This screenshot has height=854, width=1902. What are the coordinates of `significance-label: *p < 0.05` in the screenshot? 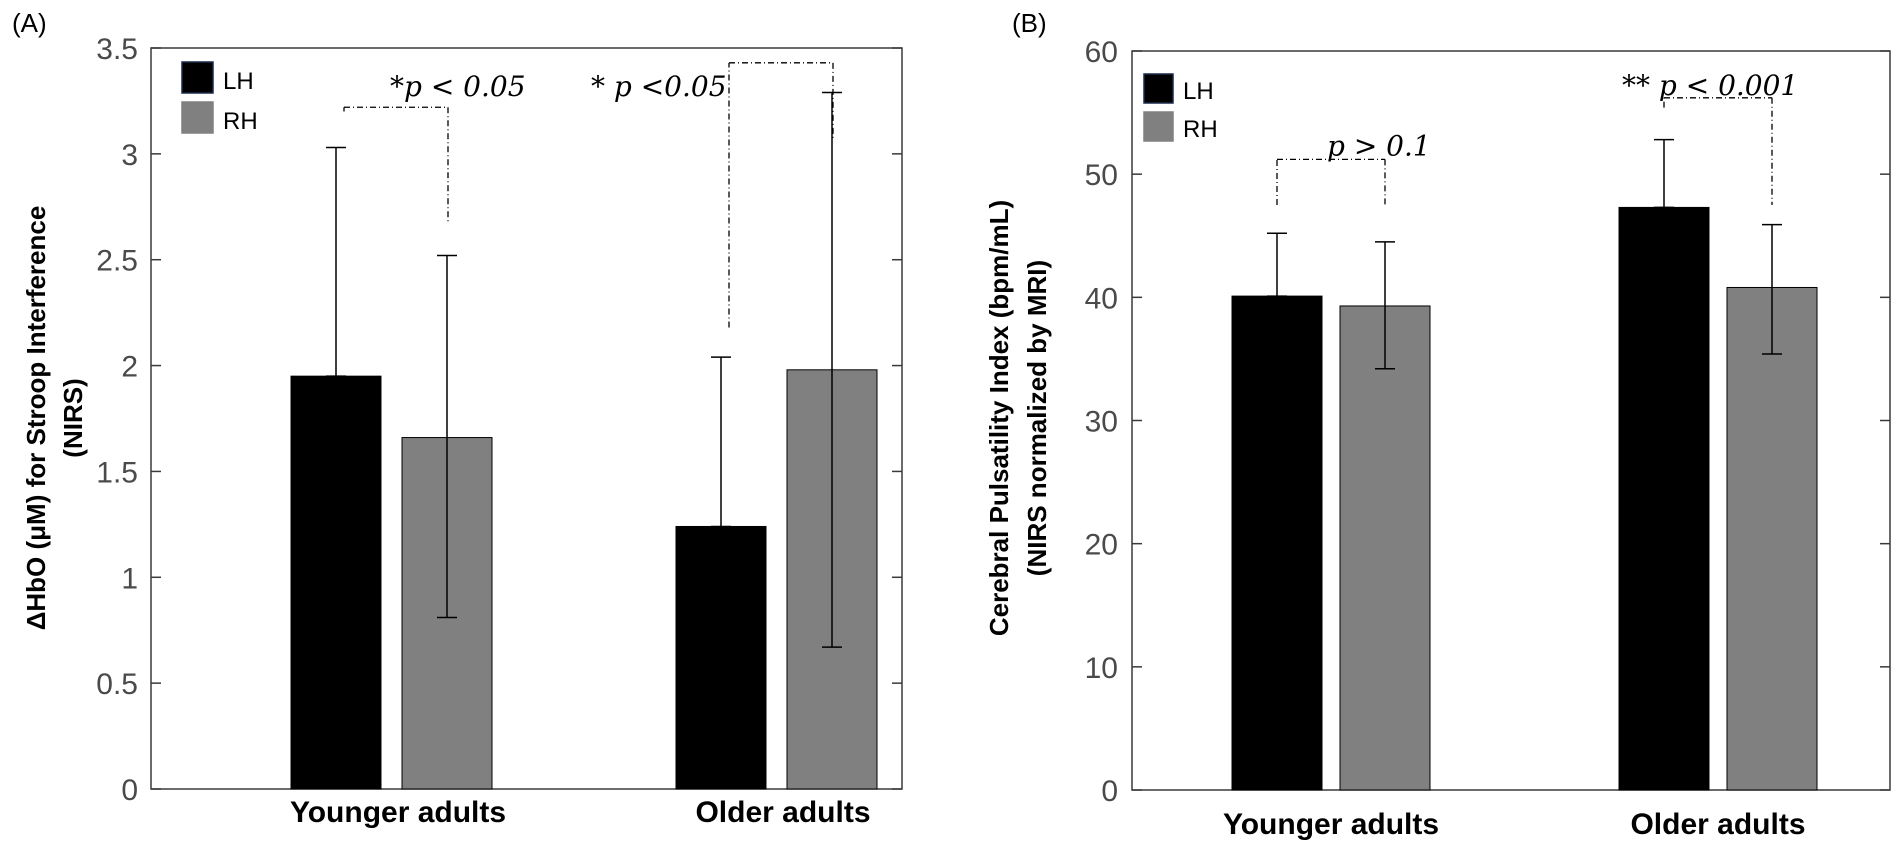 It's located at (458, 86).